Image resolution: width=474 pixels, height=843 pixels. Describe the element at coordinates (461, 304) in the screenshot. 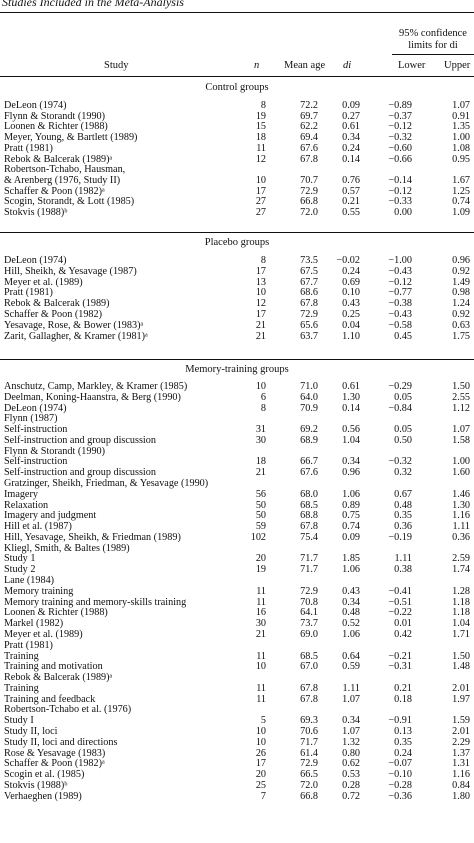

I see `cell-up: 1.24` at that location.